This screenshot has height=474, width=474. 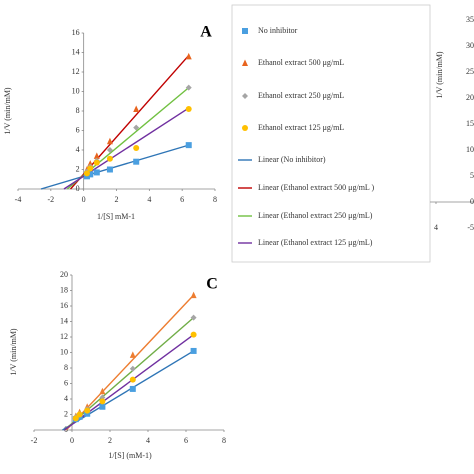 What do you see at coordinates (470, 71) in the screenshot?
I see `y-tick-label: 25` at bounding box center [470, 71].